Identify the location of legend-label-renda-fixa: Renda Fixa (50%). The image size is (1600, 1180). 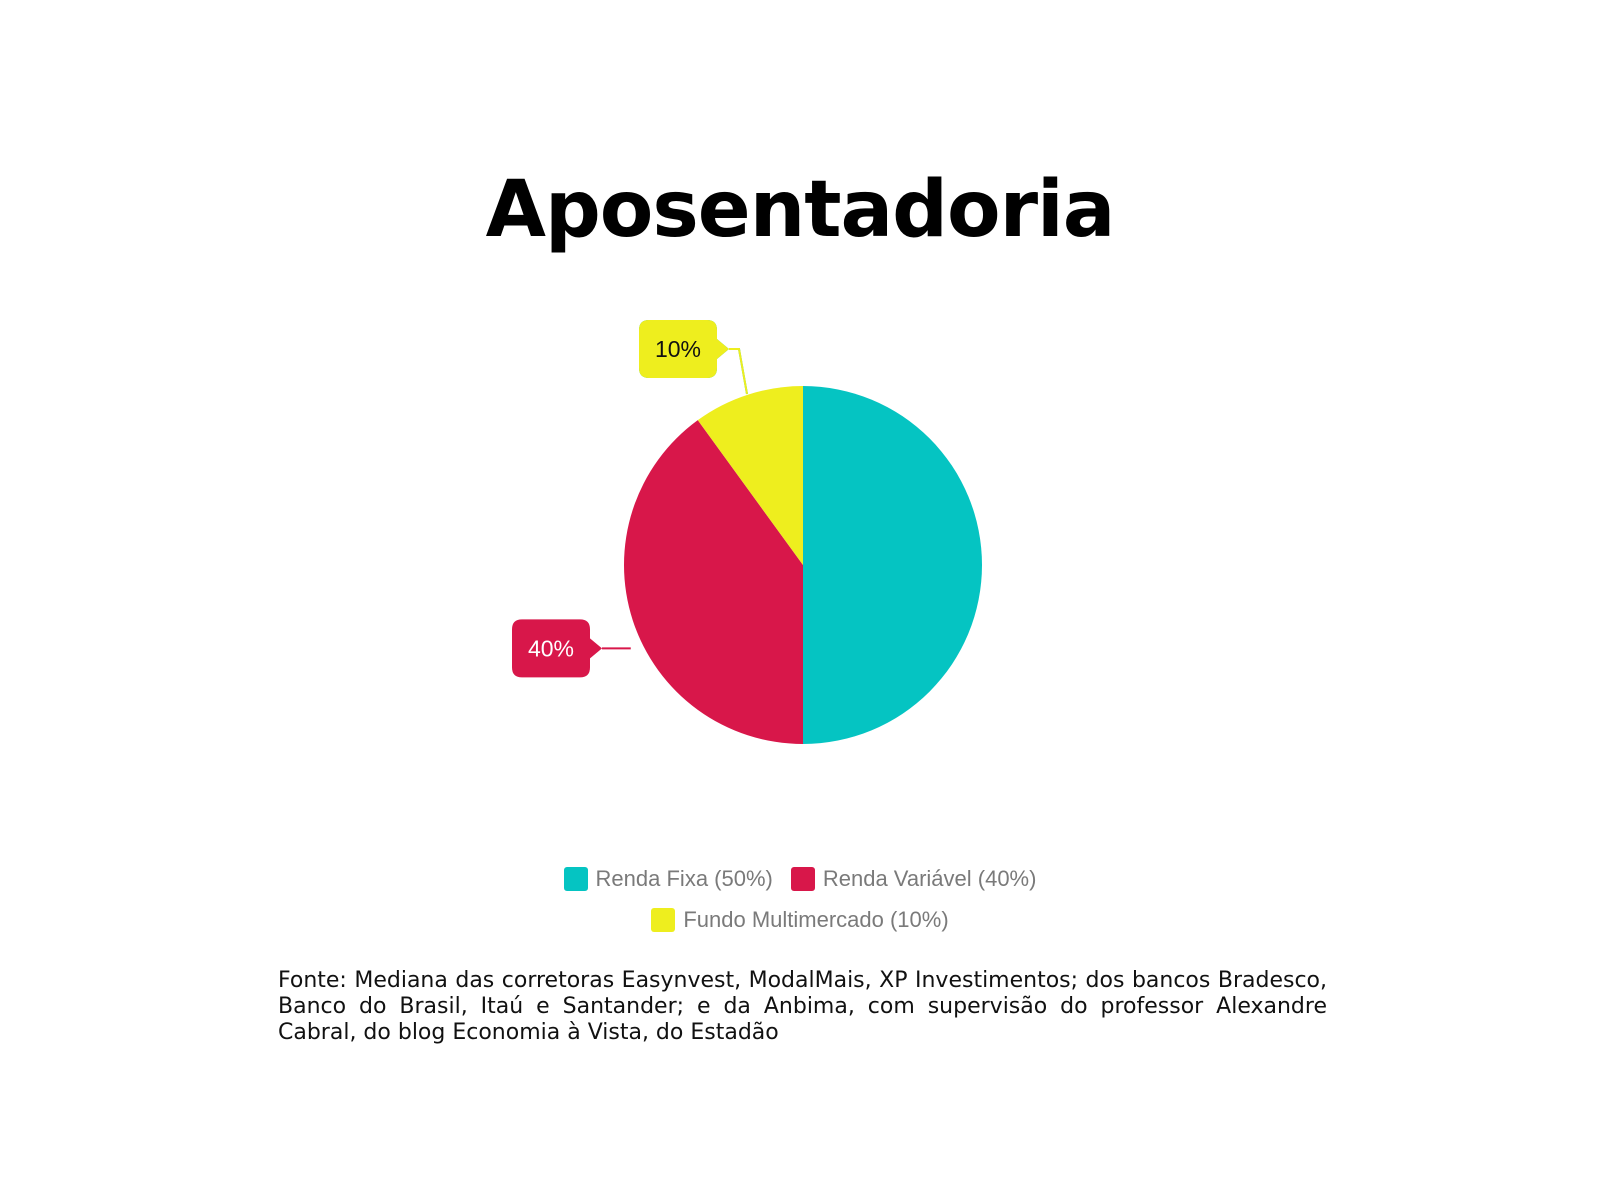
(684, 878).